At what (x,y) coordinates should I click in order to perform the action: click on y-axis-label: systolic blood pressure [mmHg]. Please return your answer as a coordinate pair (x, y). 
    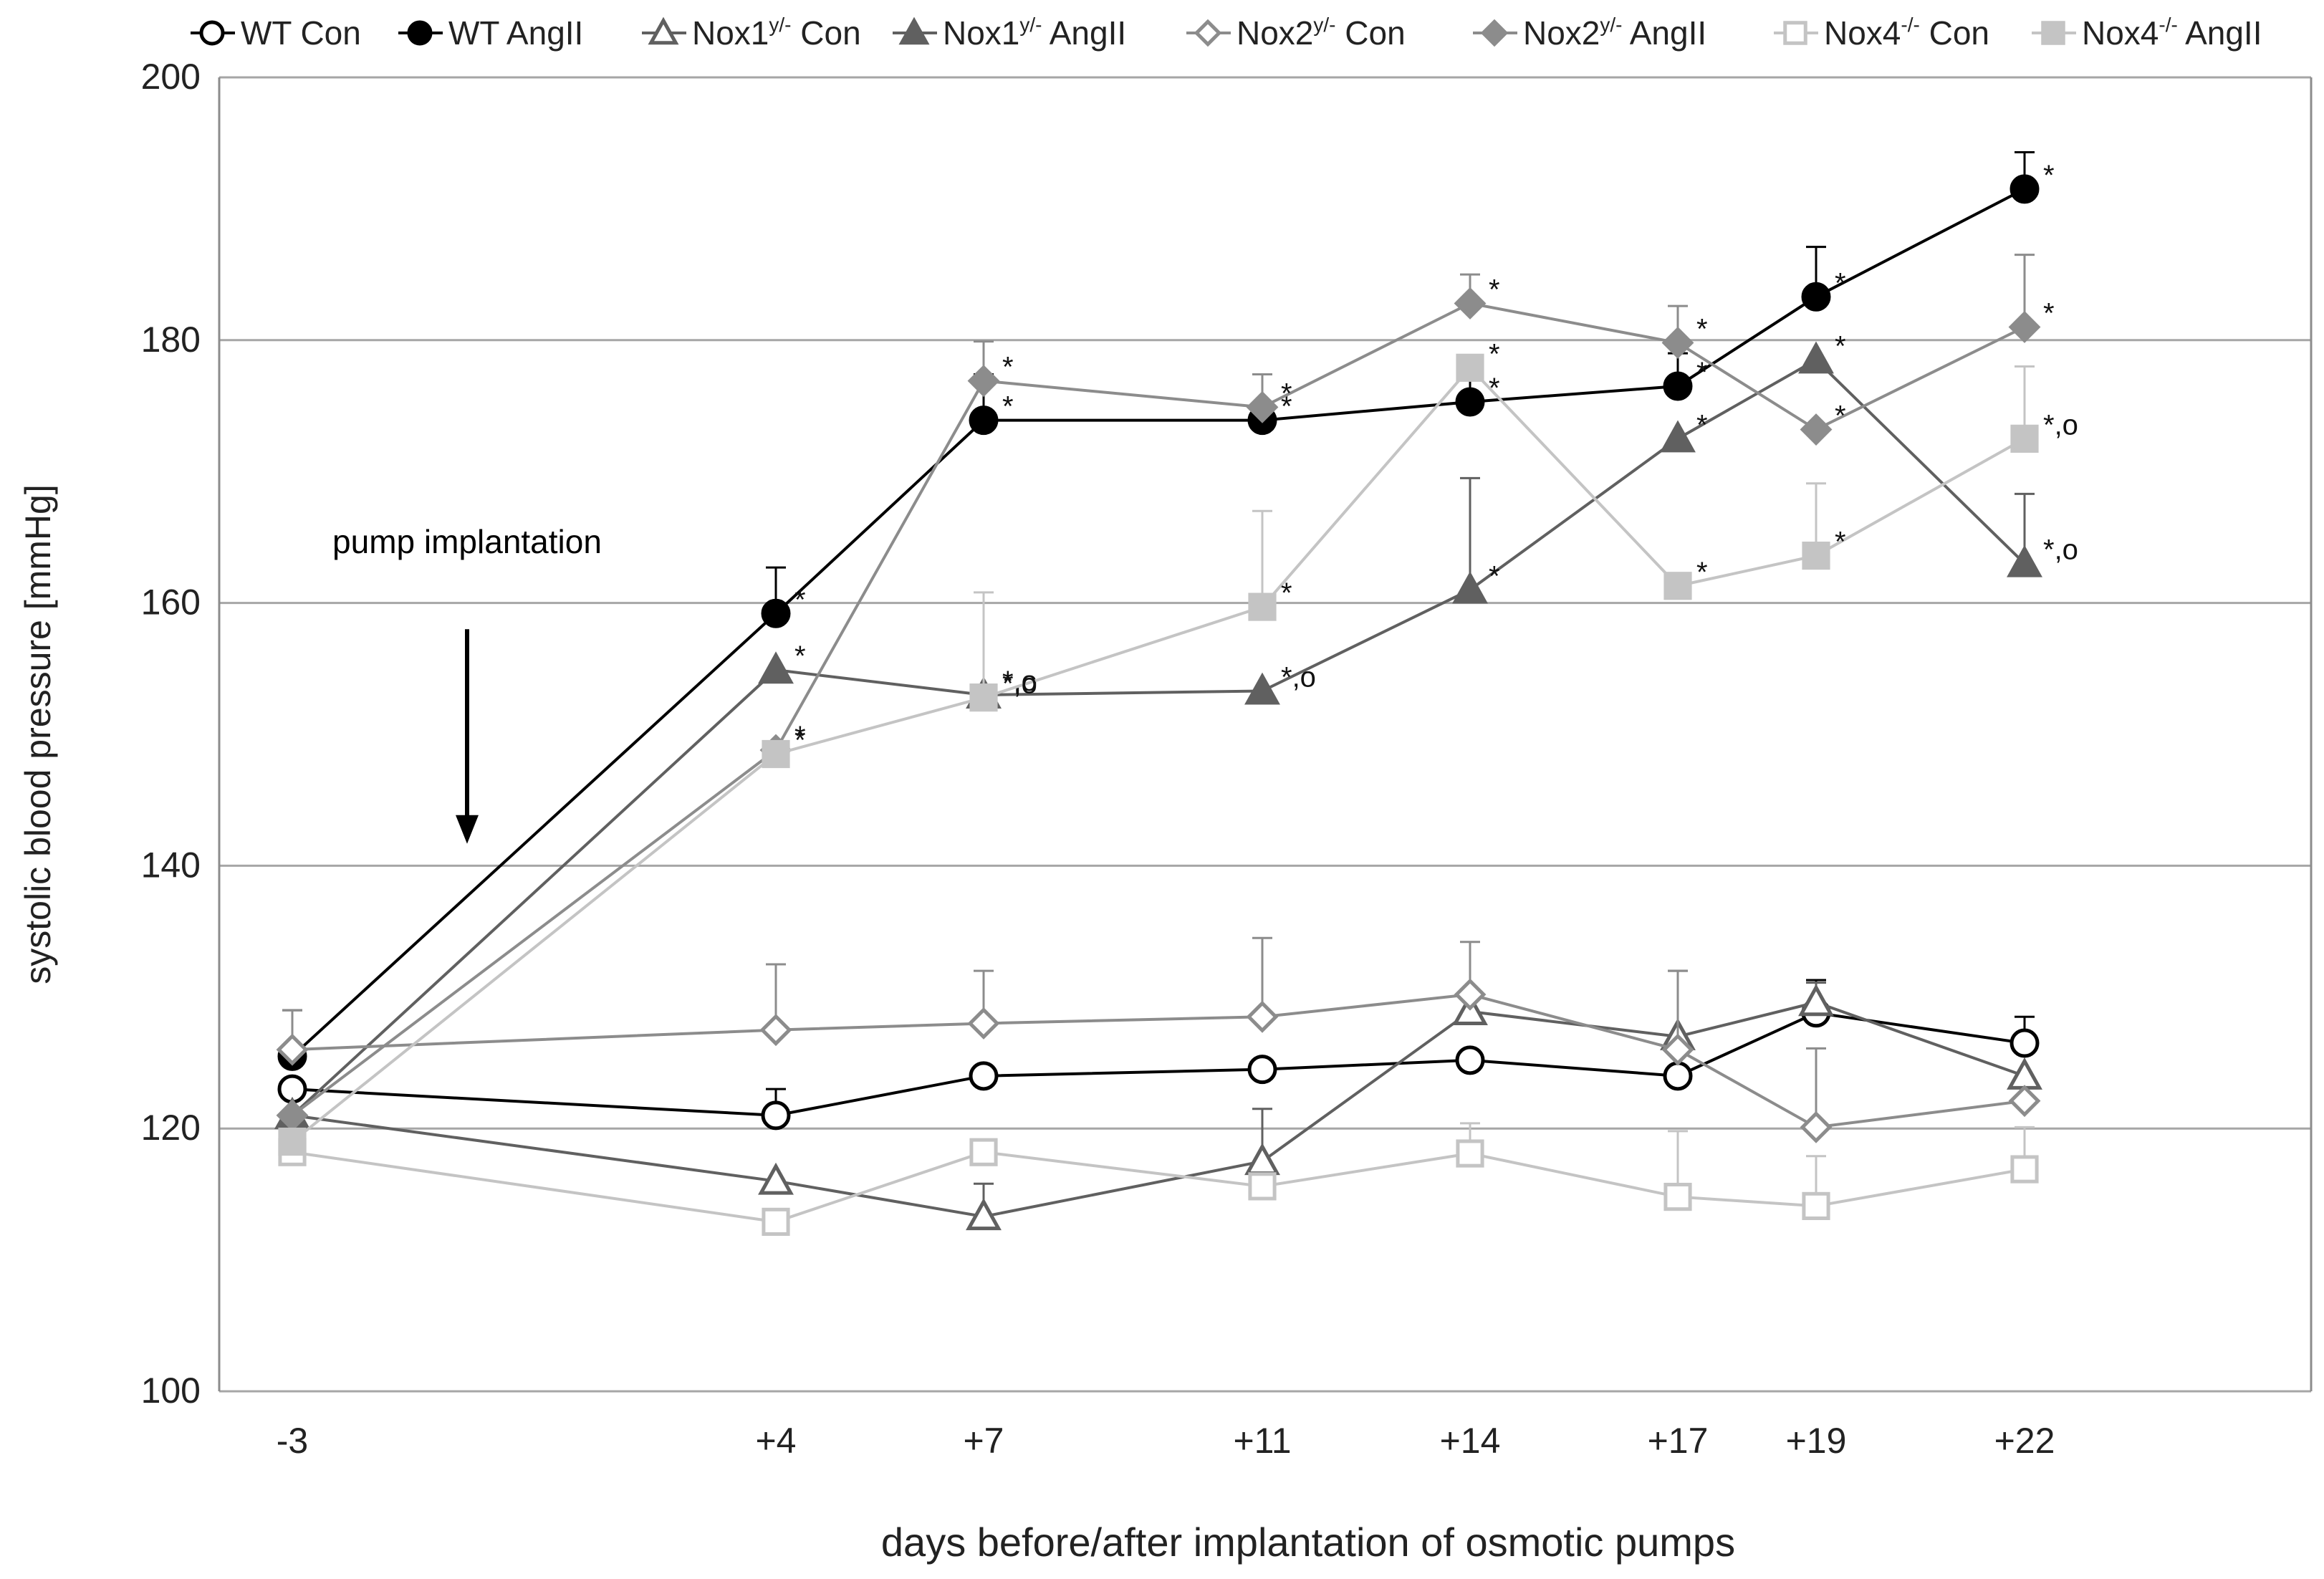
    Looking at the image, I should click on (38, 734).